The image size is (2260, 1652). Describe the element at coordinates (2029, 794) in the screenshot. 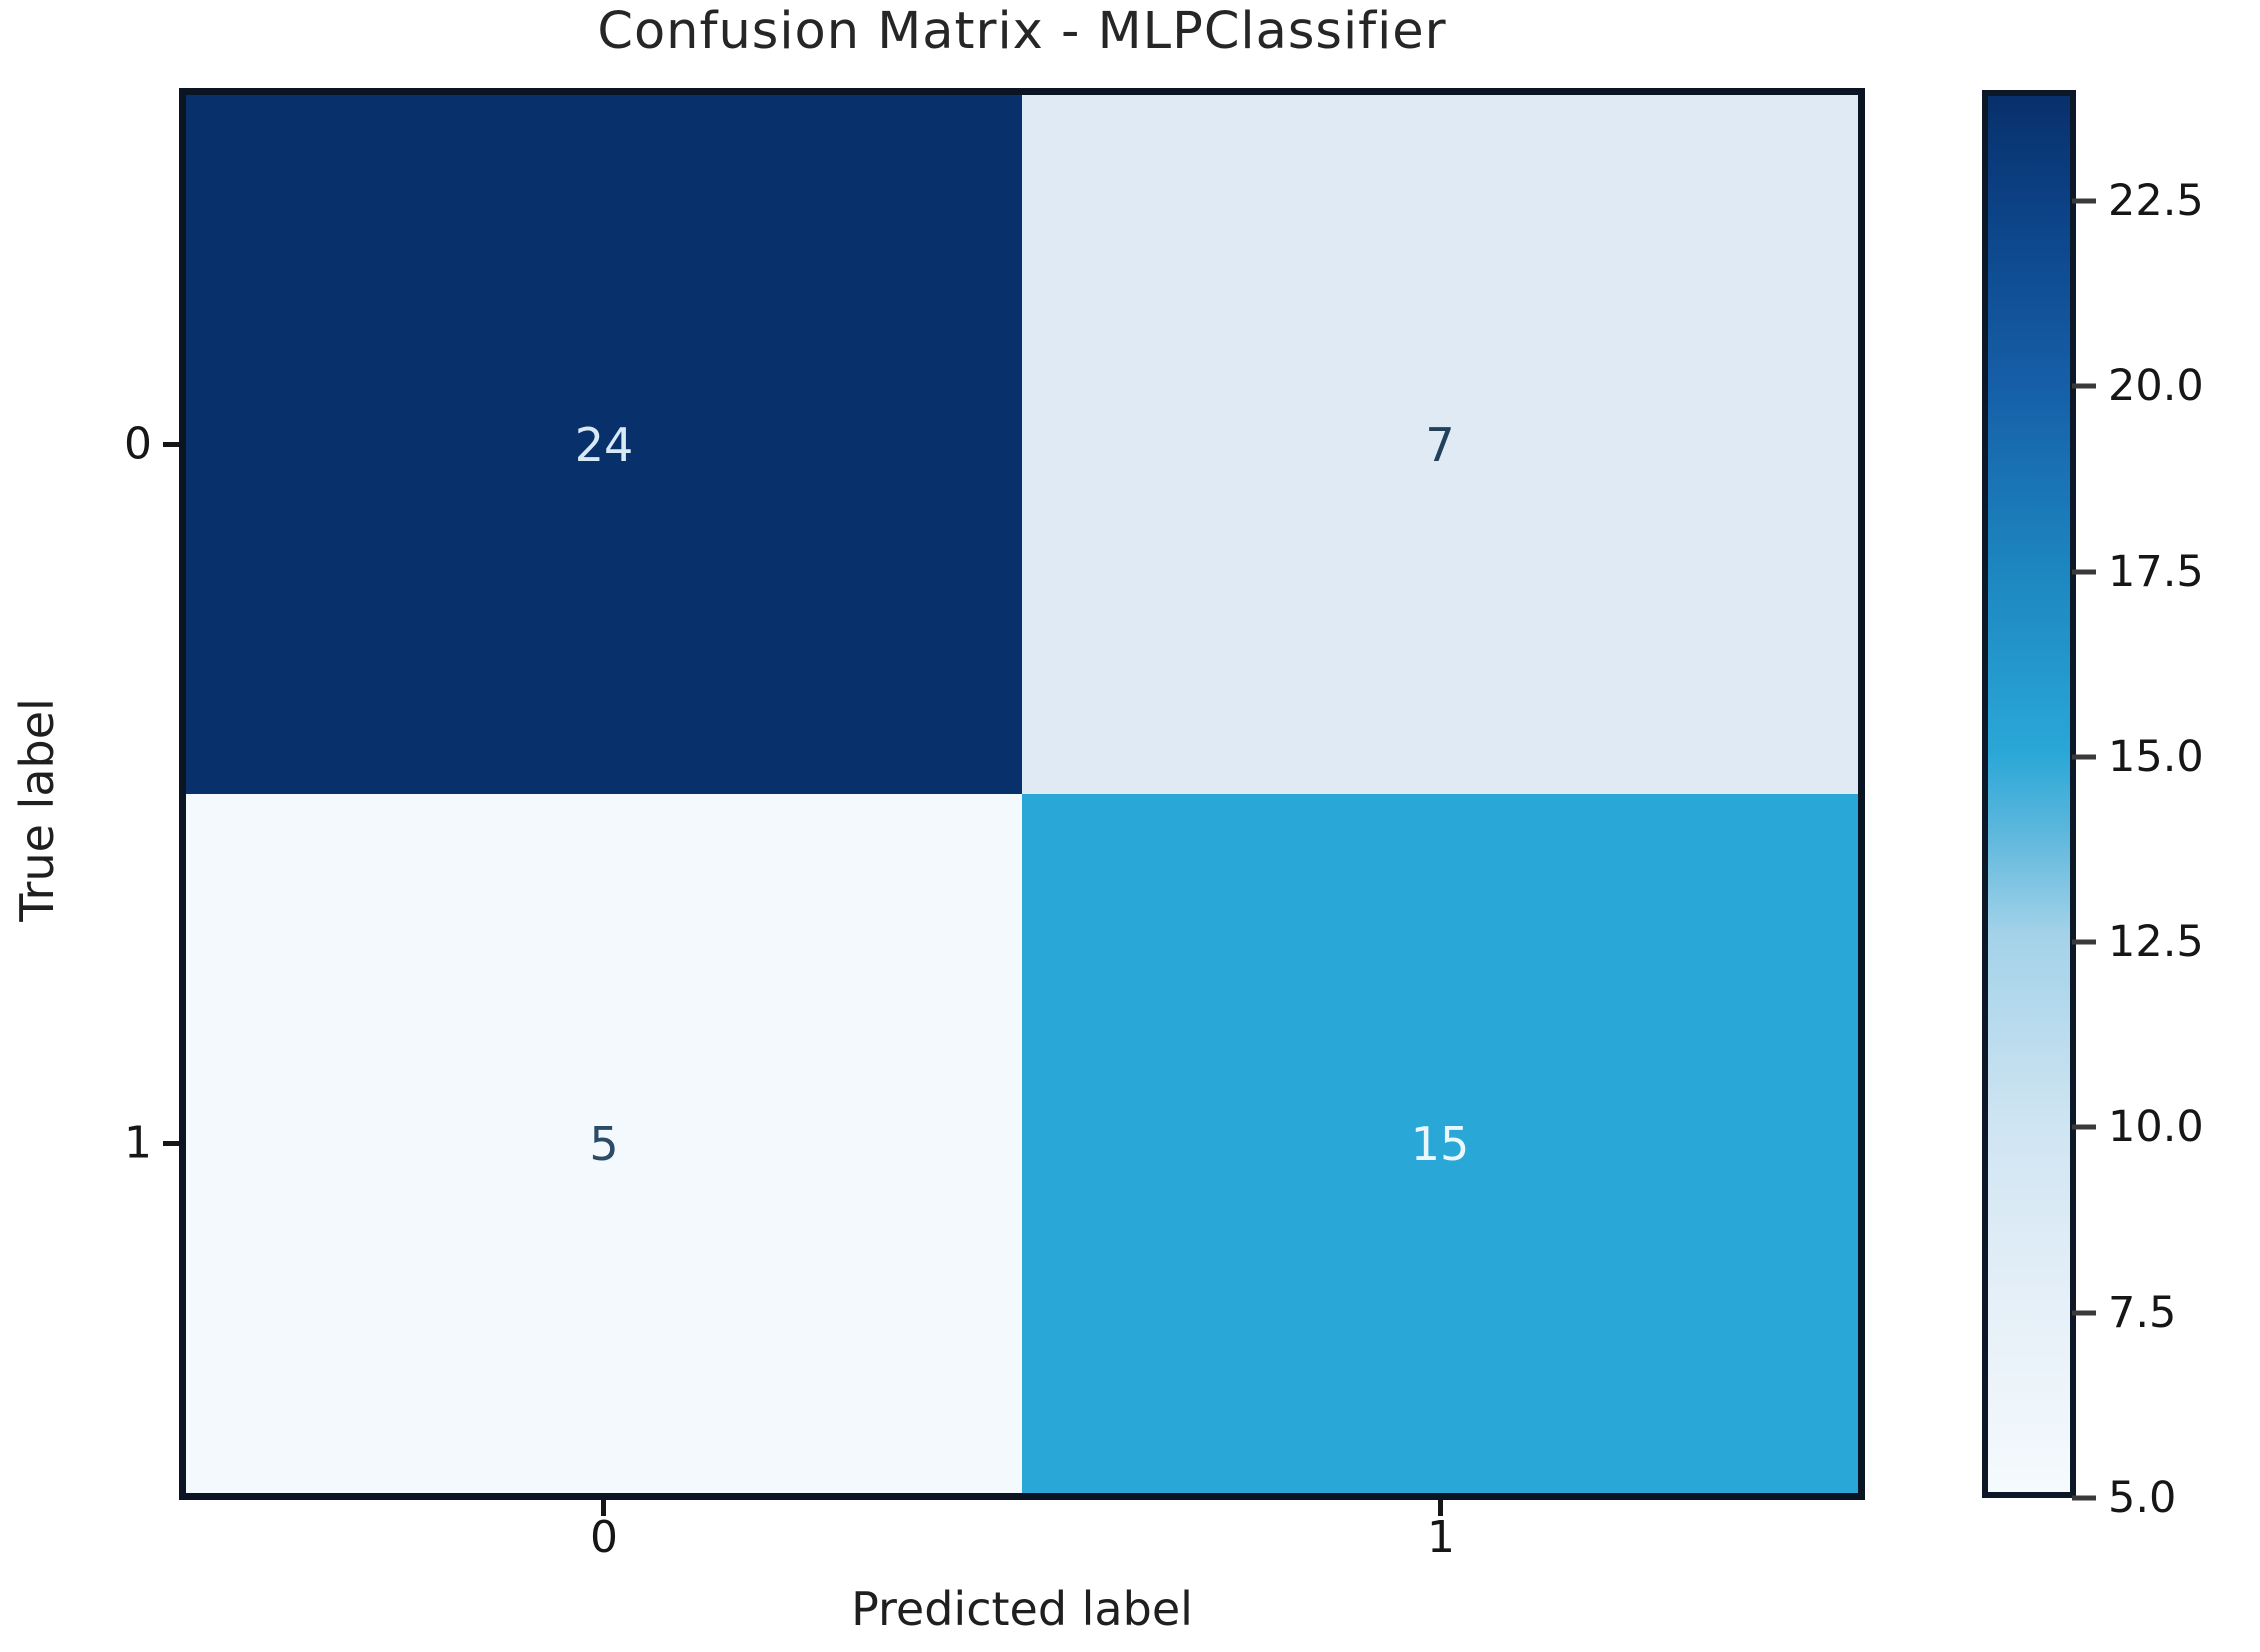

I see `colorbar` at that location.